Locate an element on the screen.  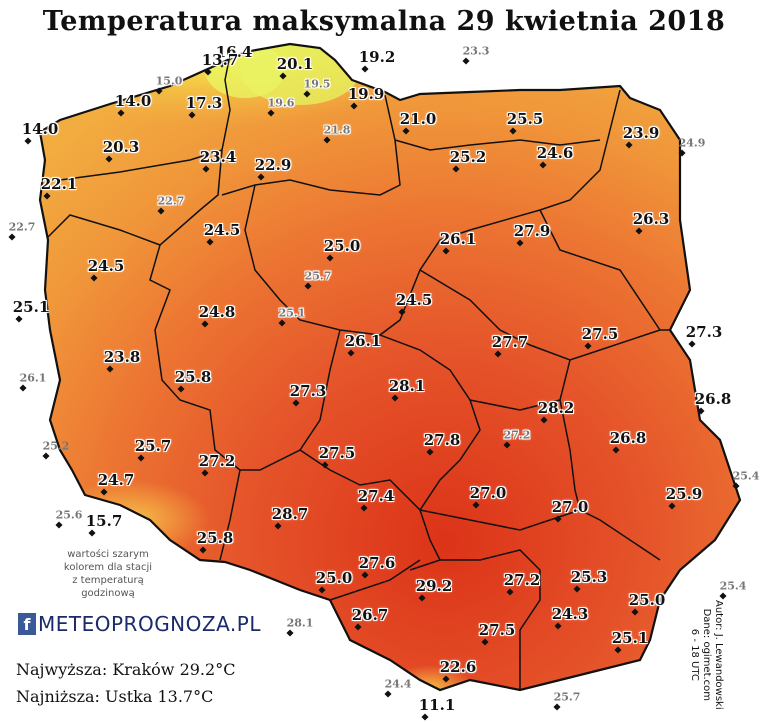
station-temperature: 25.3 is located at coordinates (589, 577).